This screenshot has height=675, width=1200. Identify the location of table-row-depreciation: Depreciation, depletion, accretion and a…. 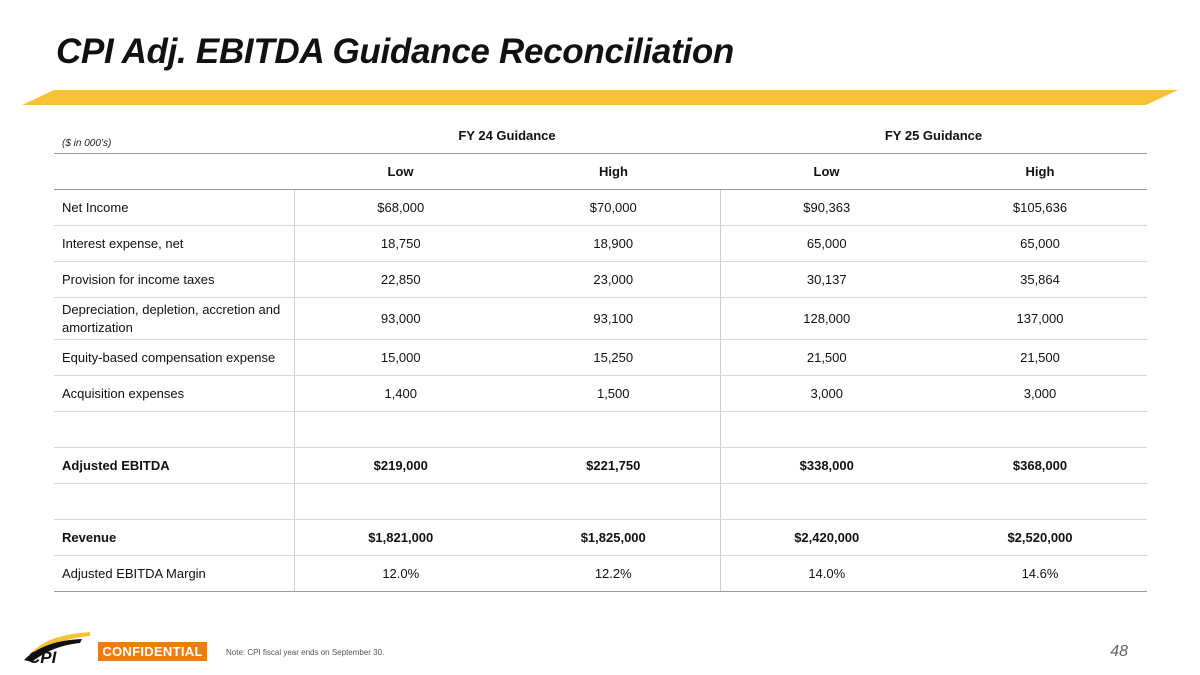
(600, 318).